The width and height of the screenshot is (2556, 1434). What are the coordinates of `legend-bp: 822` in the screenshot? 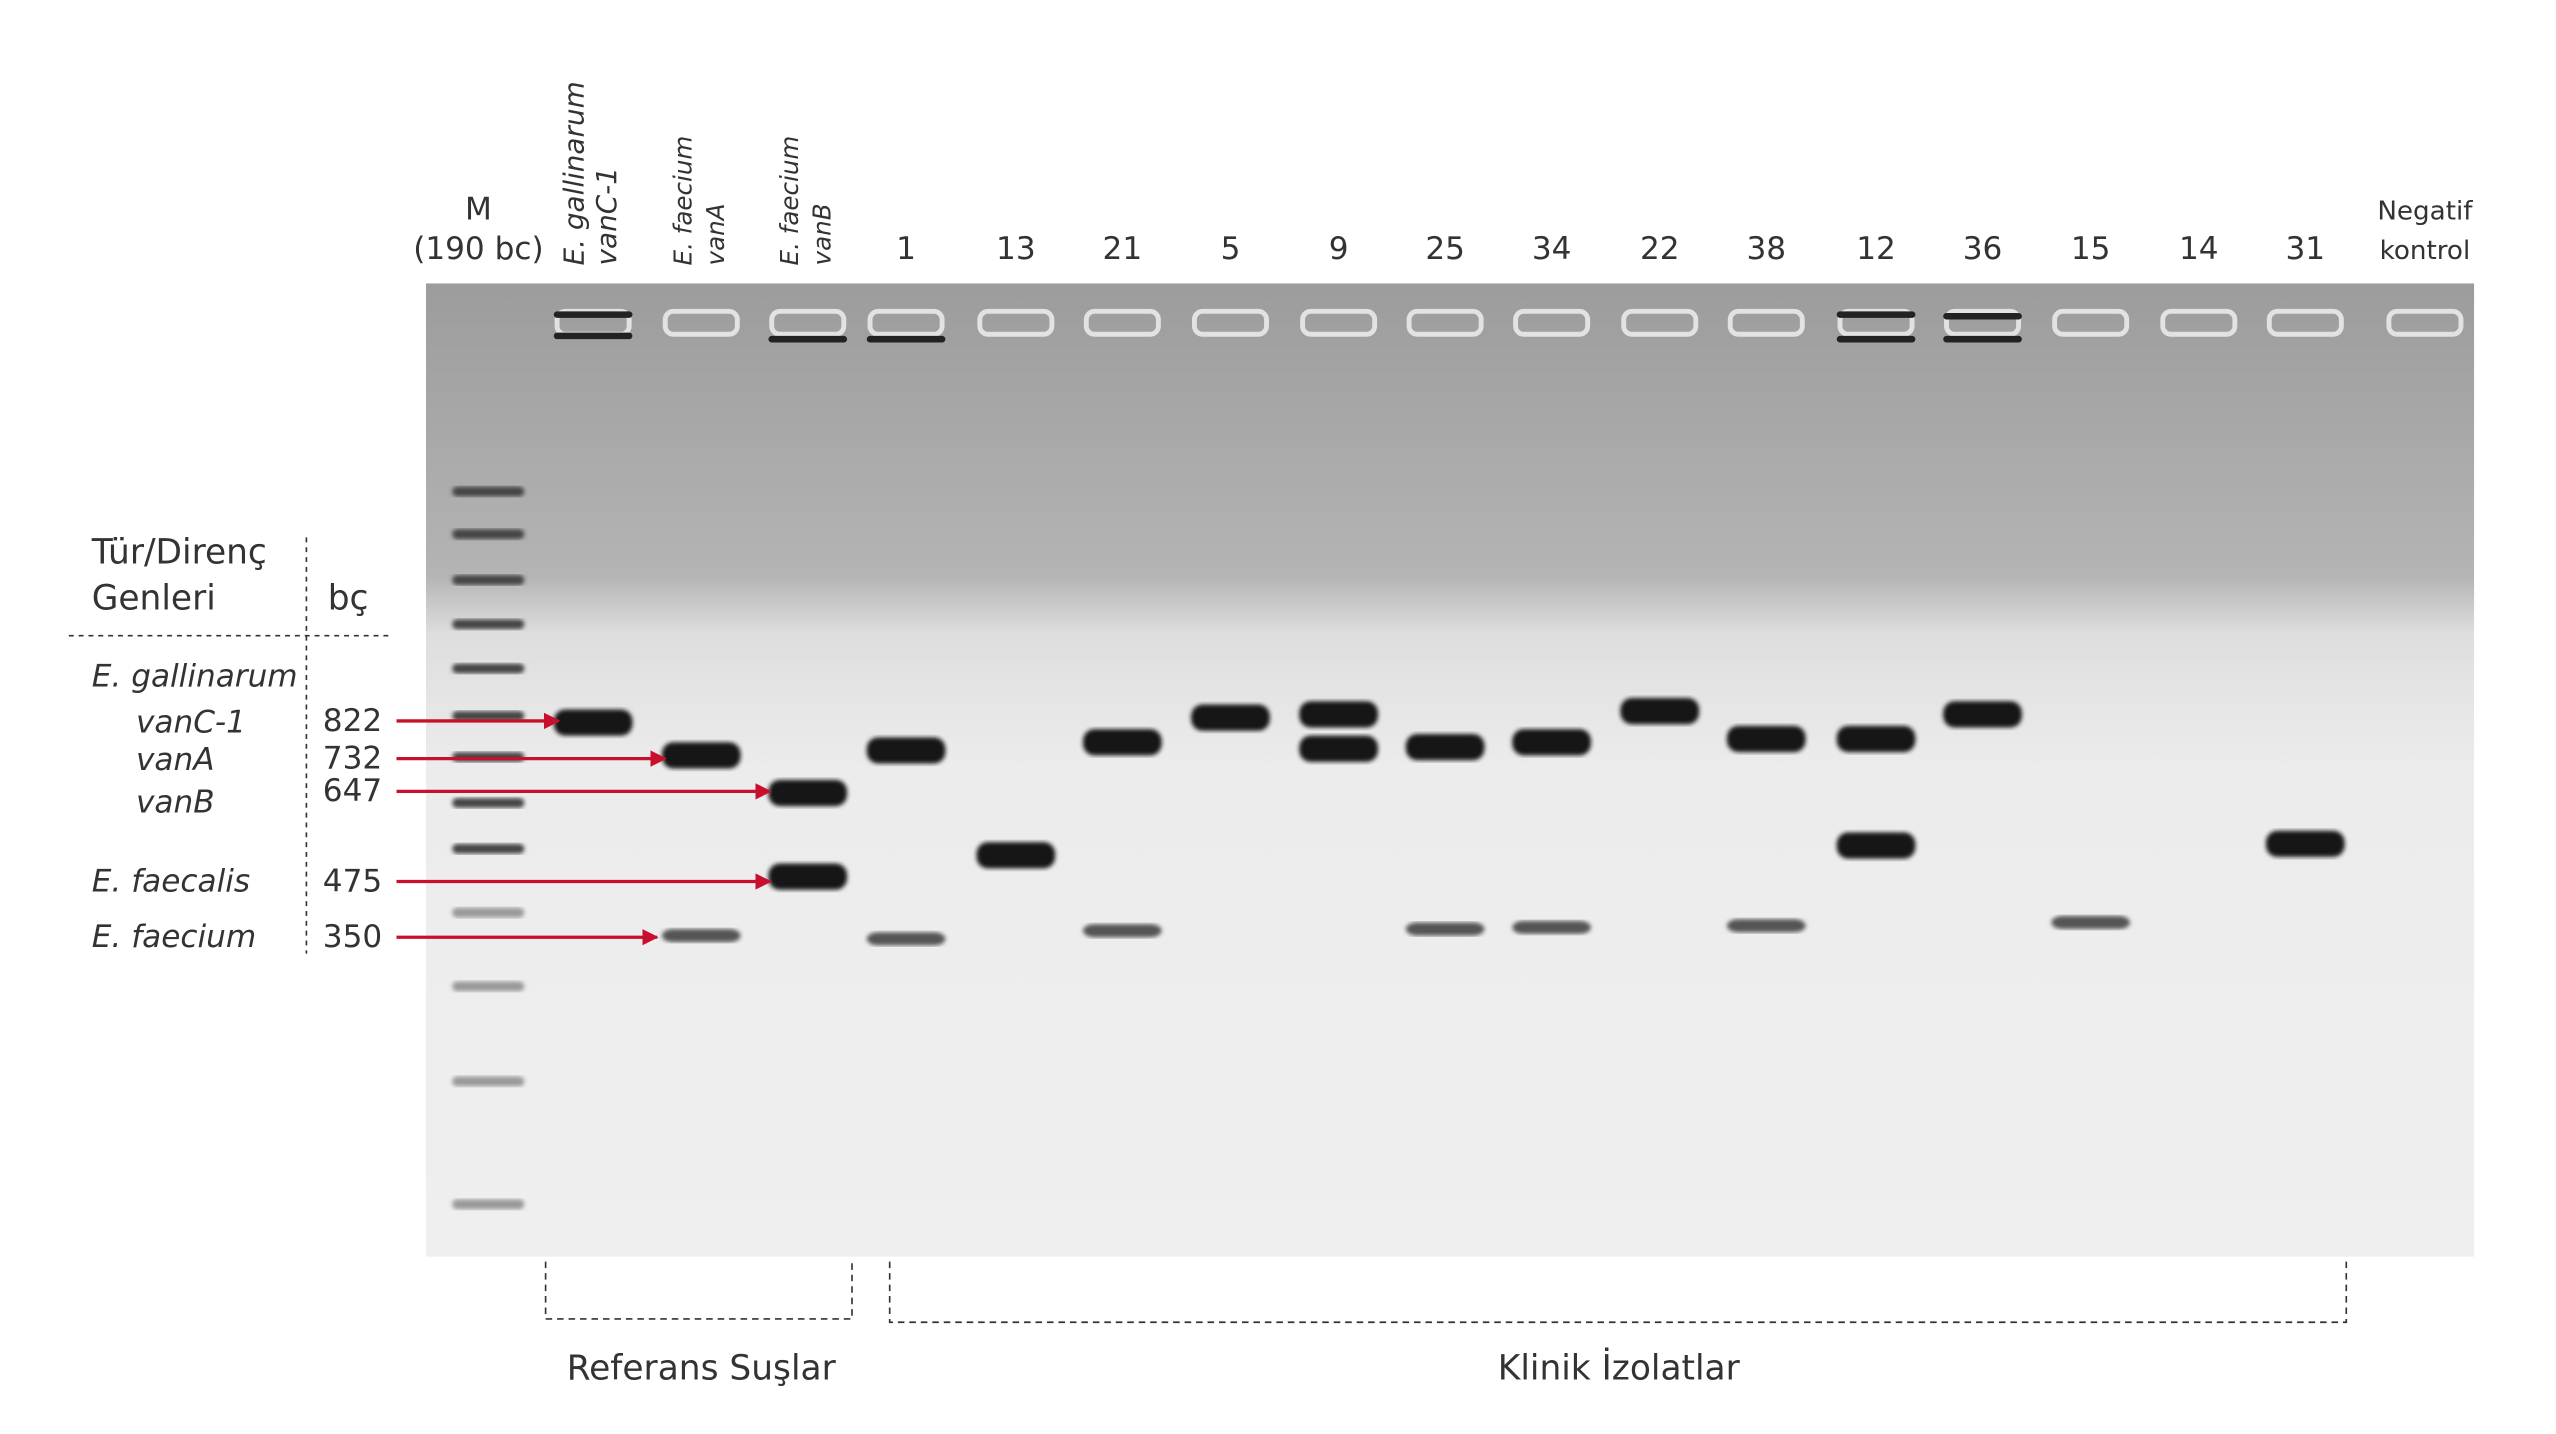 It's located at (352, 721).